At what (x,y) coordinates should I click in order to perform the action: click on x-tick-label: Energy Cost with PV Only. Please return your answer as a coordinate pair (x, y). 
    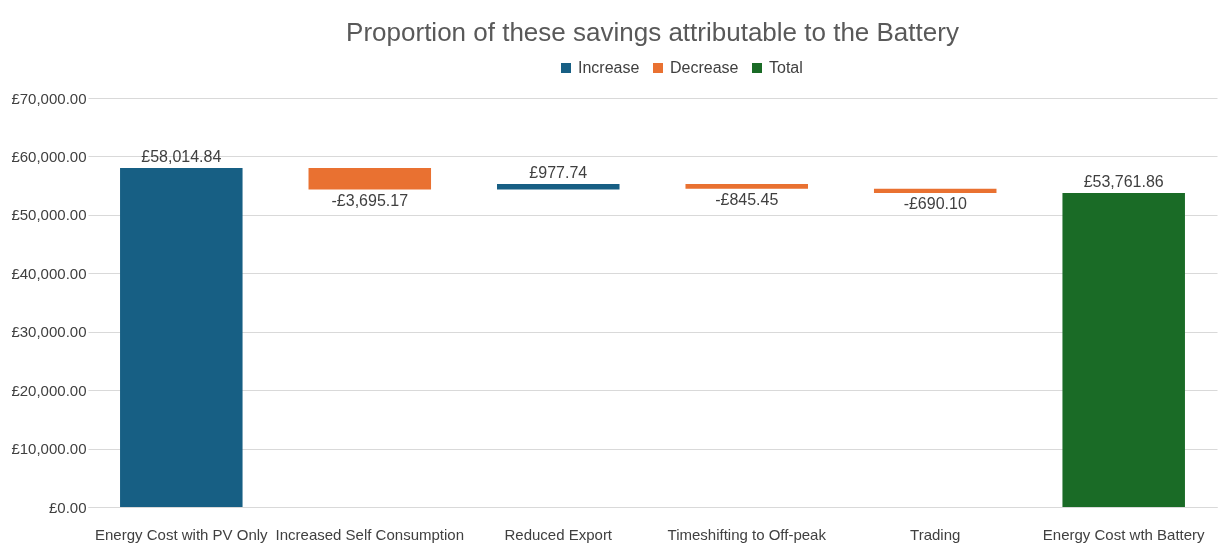
    Looking at the image, I should click on (182, 534).